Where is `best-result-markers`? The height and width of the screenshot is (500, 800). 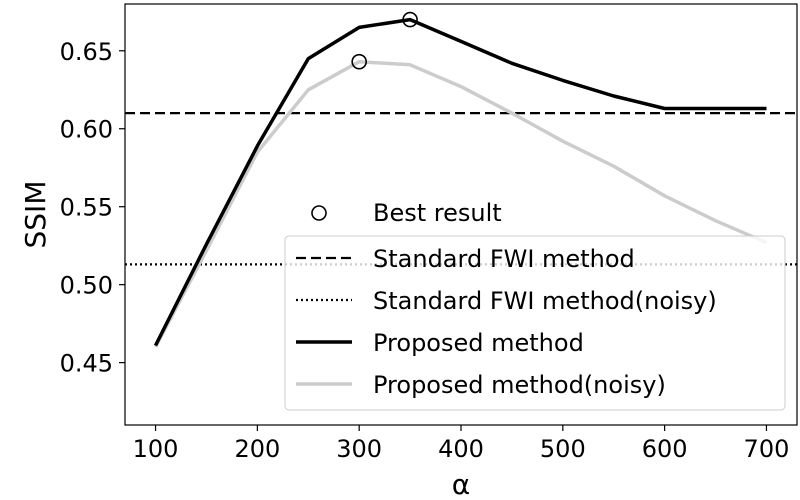 best-result-markers is located at coordinates (384, 40).